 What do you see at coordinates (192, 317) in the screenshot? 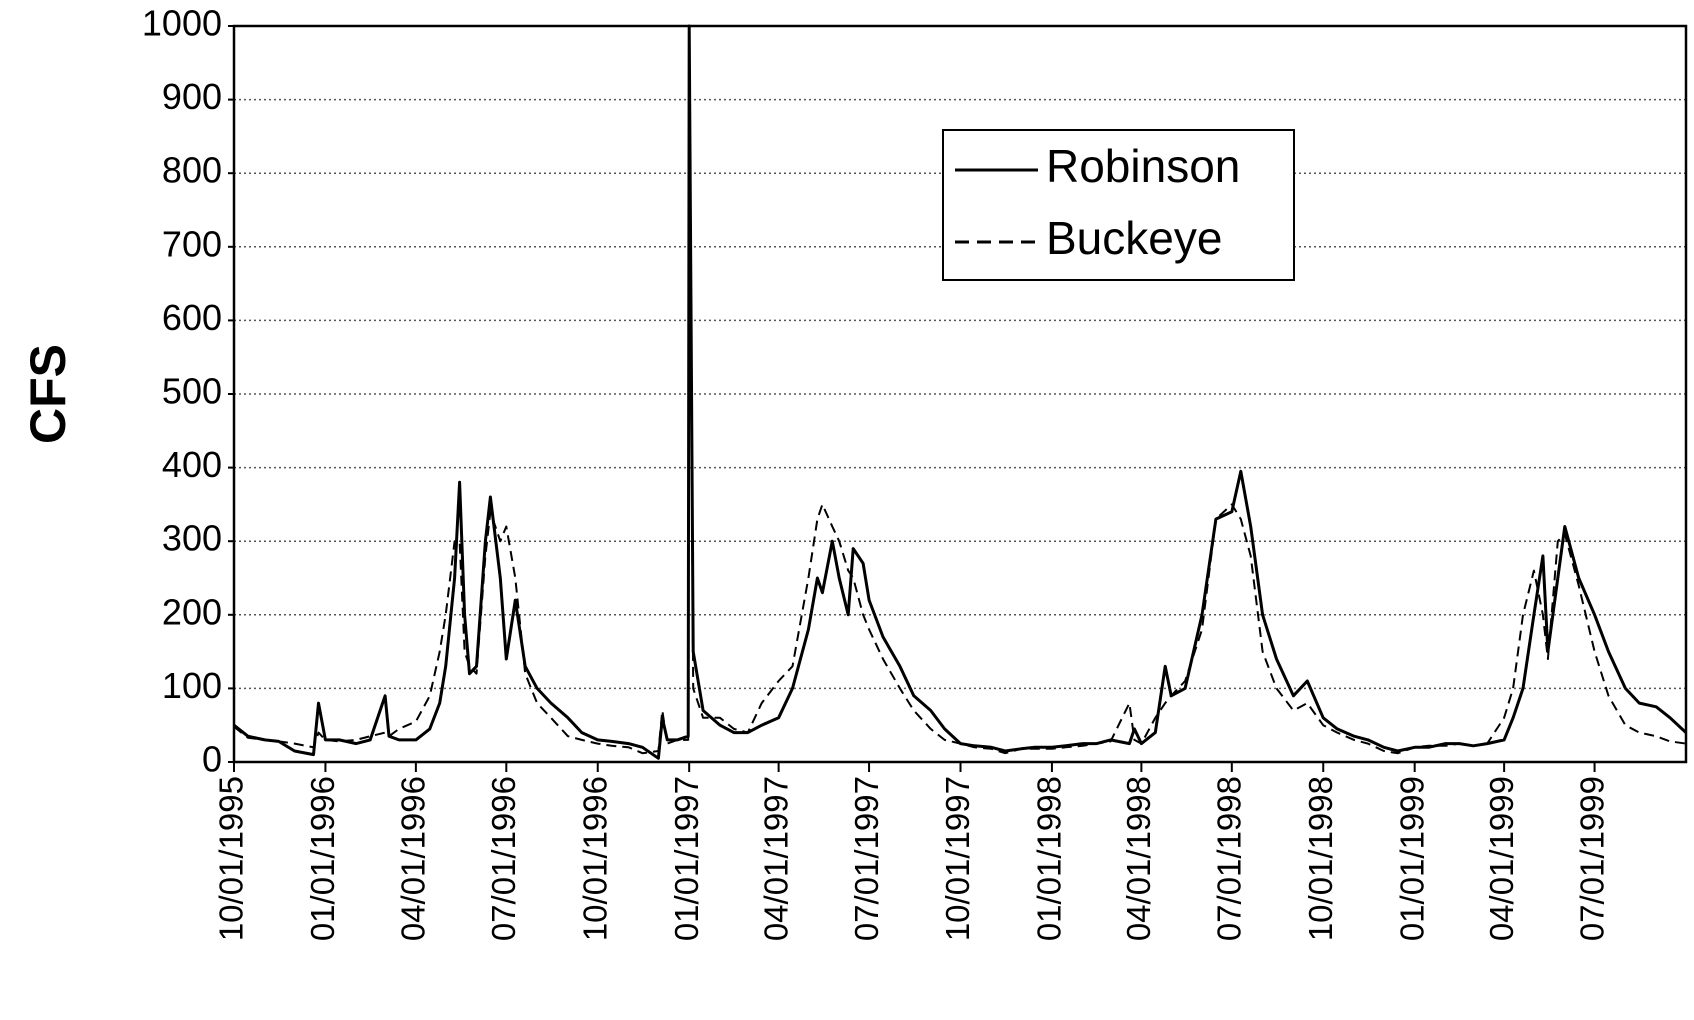
I see `y-tick-label: 600` at bounding box center [192, 317].